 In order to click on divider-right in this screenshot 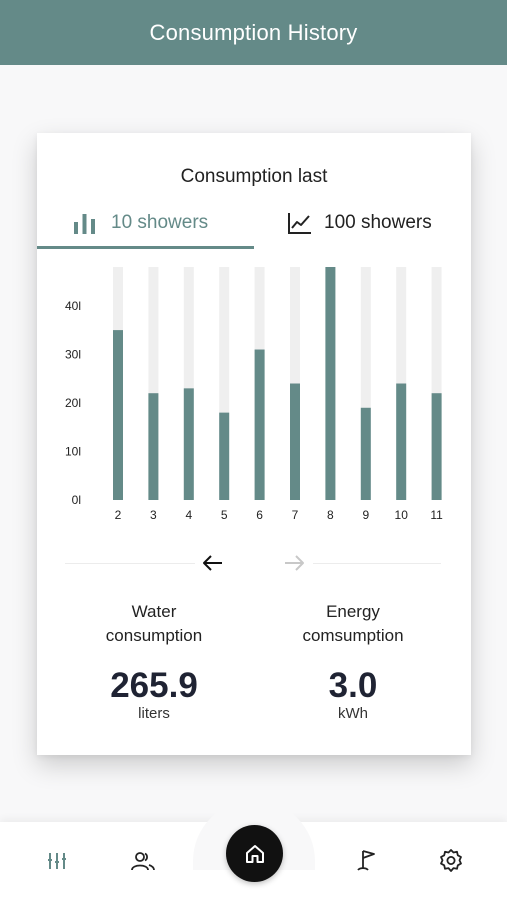, I will do `click(377, 563)`.